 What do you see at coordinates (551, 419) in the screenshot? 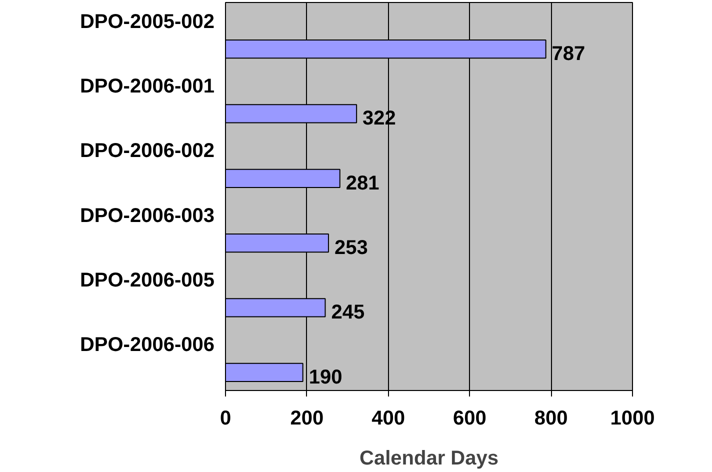
I see `x-tick-label: 800` at bounding box center [551, 419].